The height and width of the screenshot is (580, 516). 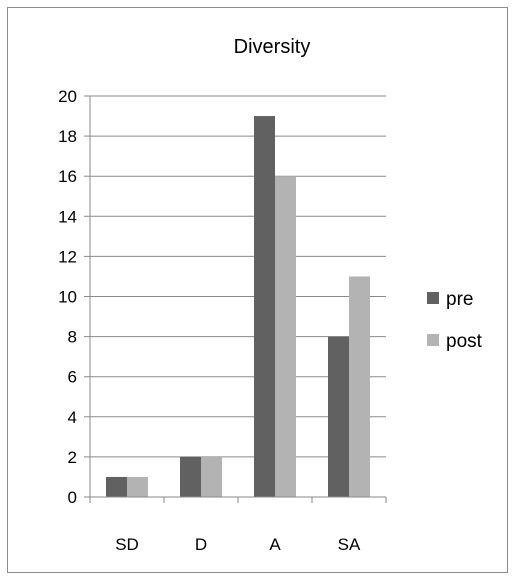 I want to click on x-tick-label: D, so click(x=201, y=544).